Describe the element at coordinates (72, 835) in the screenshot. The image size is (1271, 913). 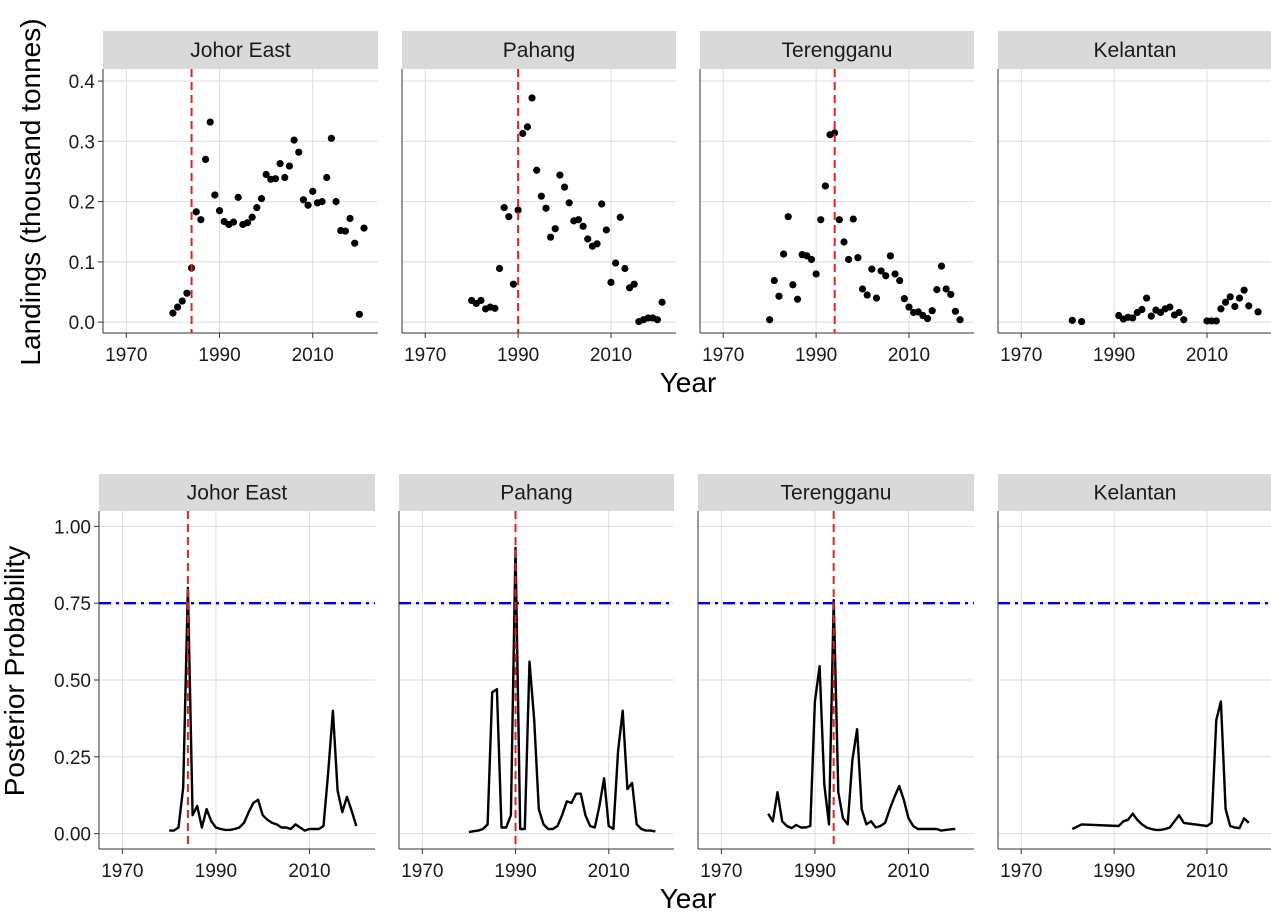
I see `y-tick-label: 0.00` at that location.